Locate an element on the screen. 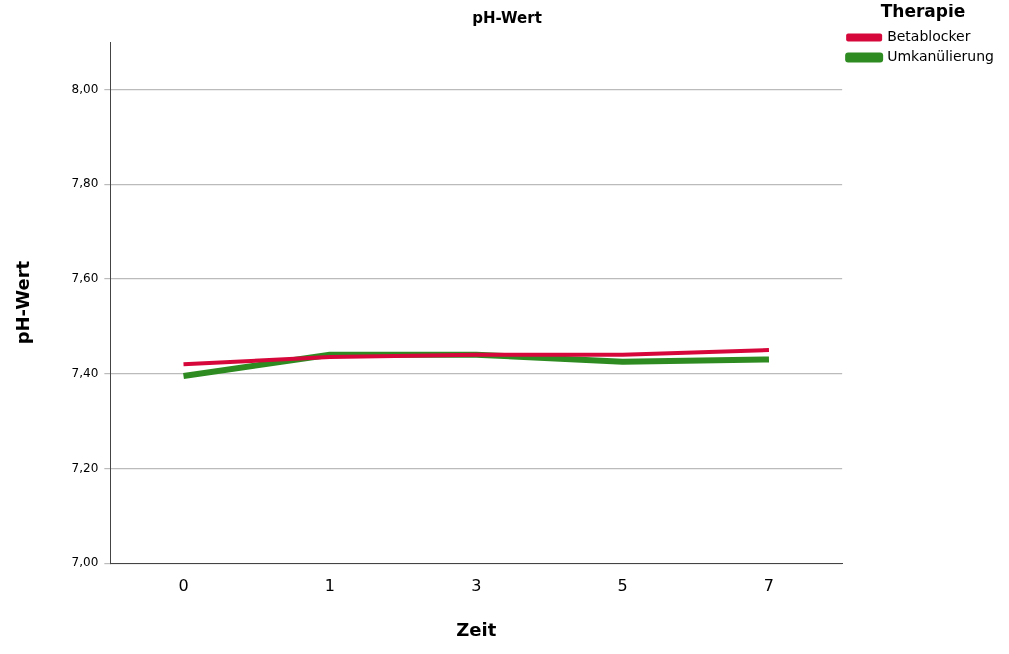  y-axis-title: pH-Wert is located at coordinates (23, 302).